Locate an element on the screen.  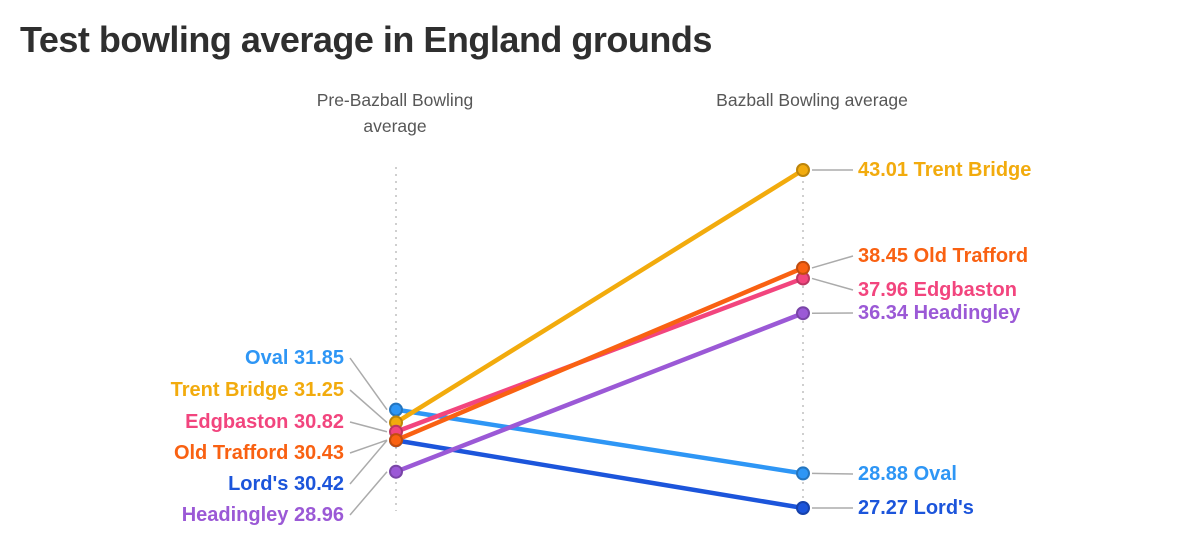
slope-line-headingley is located at coordinates (599, 392).